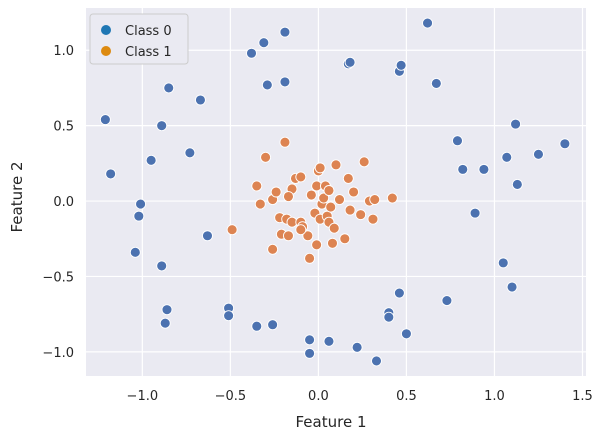 This screenshot has height=441, width=595. What do you see at coordinates (360, 396) in the screenshot?
I see `x-axis-ticks: −1.0 −0.5 0.0 0.5 1.0 1.5` at bounding box center [360, 396].